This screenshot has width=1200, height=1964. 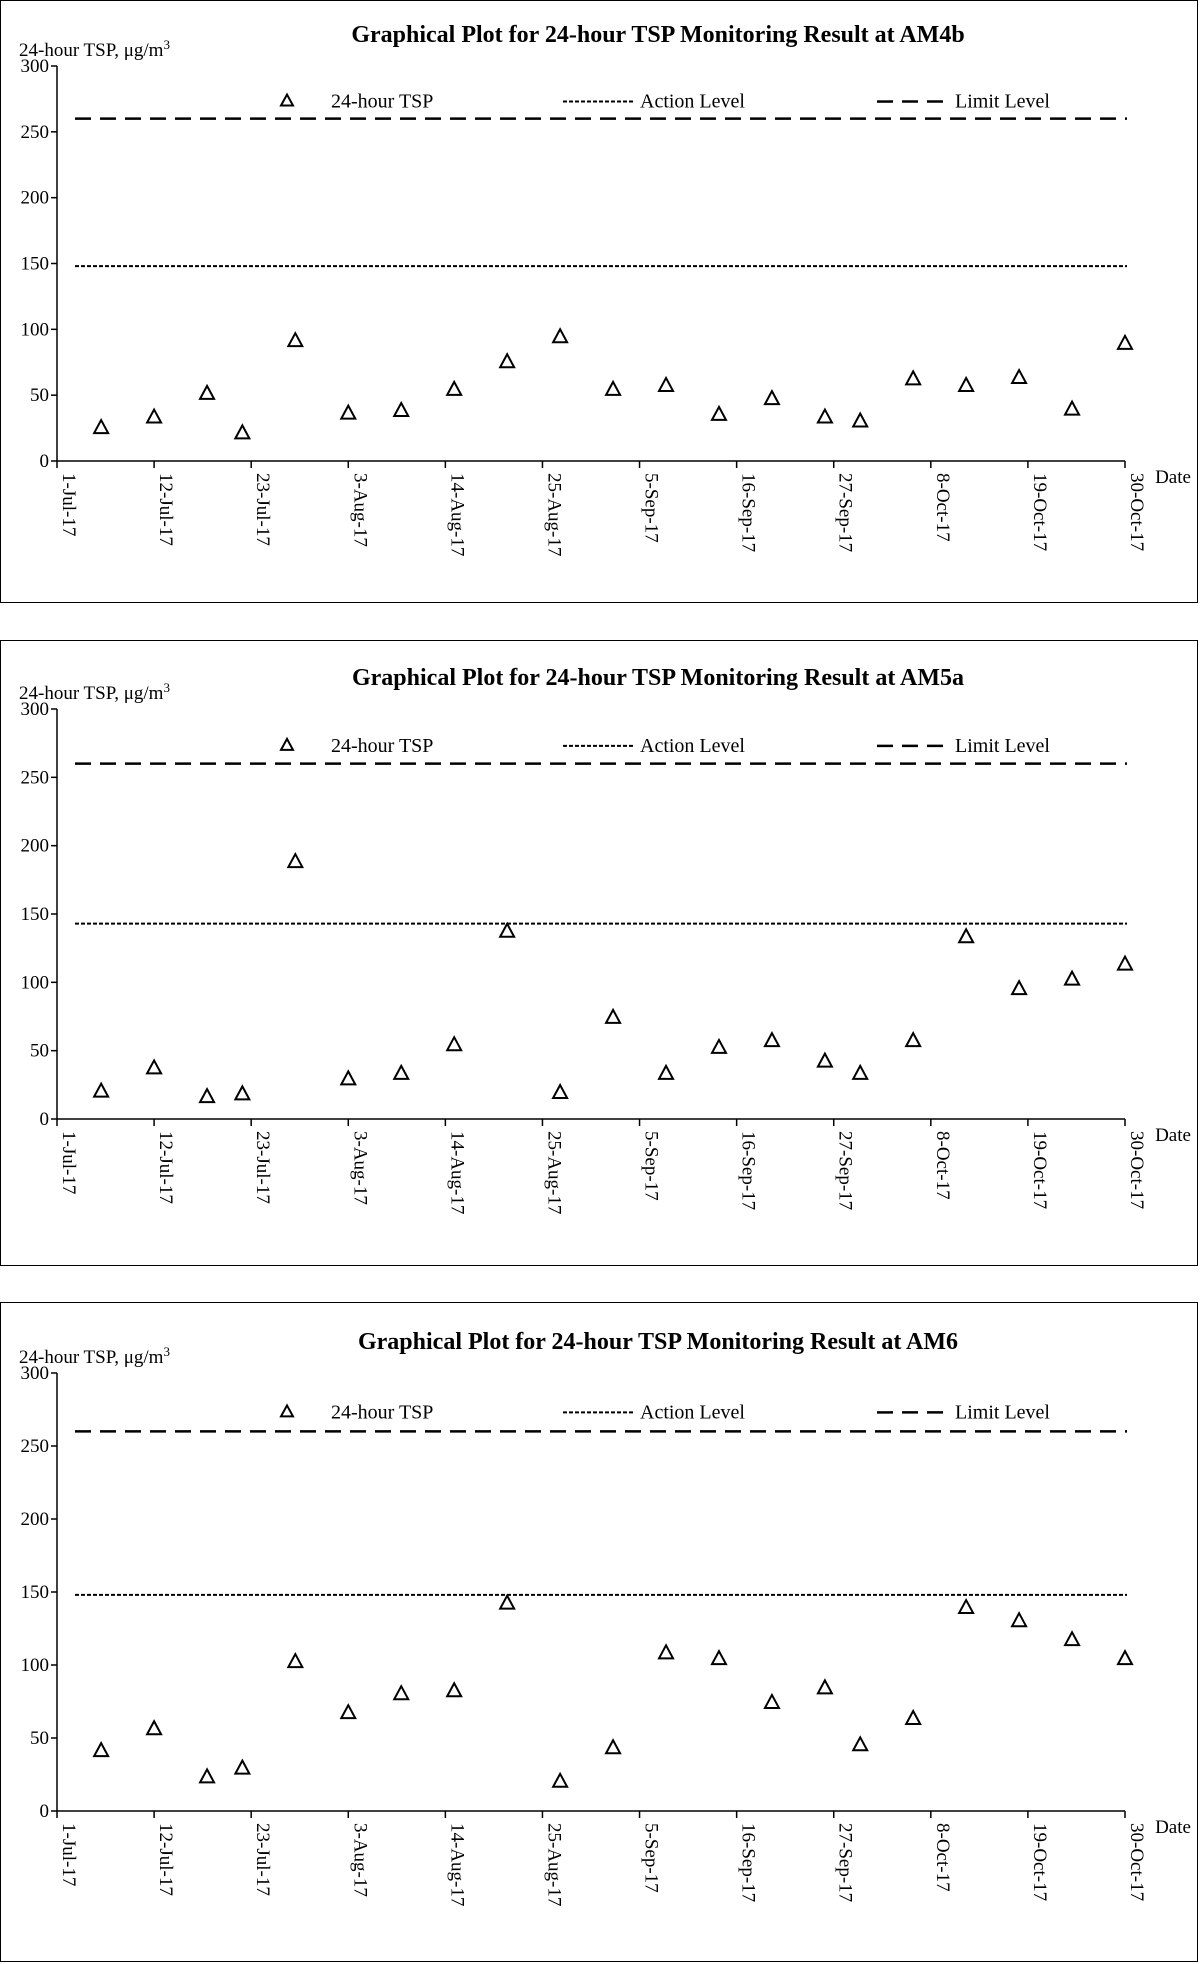 I want to click on x-tick-label: 12-Jul-17, so click(x=165, y=1167).